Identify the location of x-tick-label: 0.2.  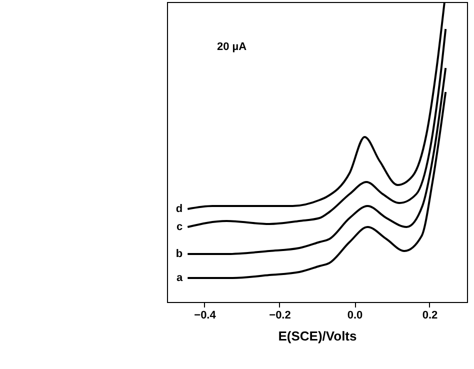
(430, 316).